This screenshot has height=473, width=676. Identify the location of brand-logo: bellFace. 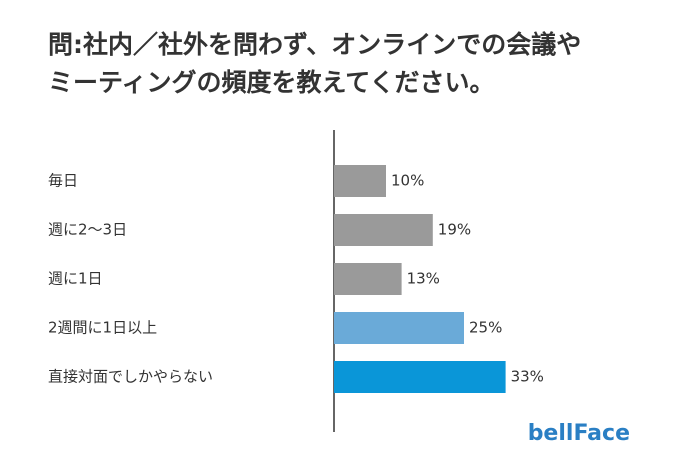
(579, 433).